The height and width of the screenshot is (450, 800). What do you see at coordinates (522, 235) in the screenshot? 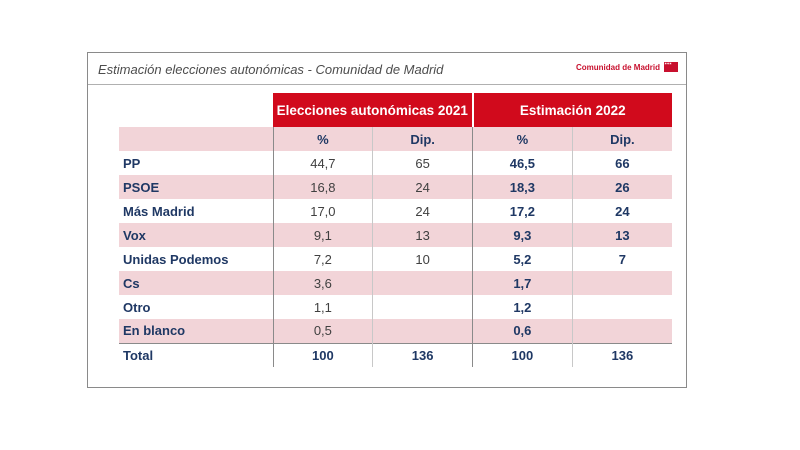
I see `pct-2022: 9,3` at bounding box center [522, 235].